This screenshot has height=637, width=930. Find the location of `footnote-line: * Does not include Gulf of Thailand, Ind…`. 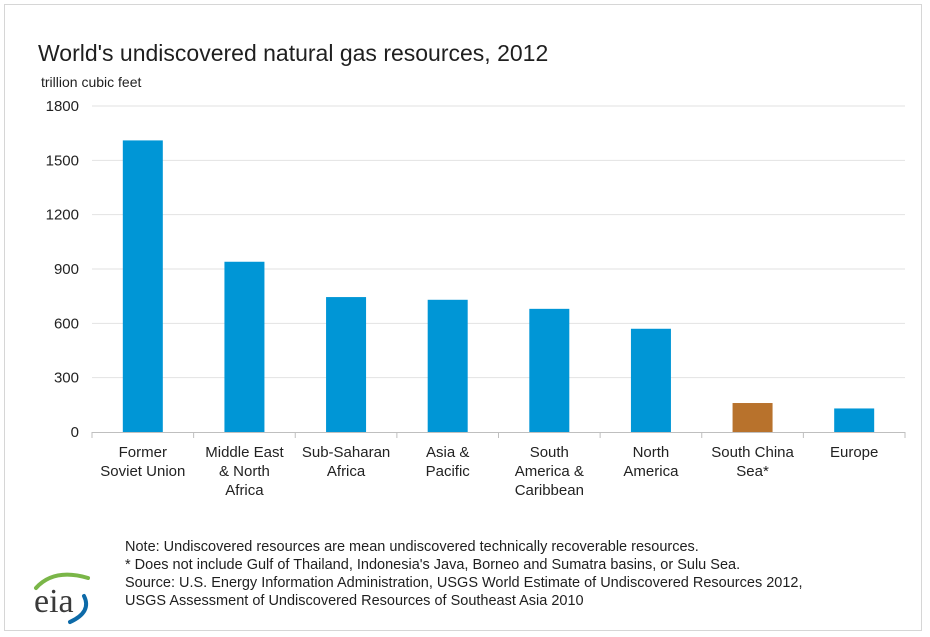

footnote-line: * Does not include Gulf of Thailand, Ind… is located at coordinates (433, 565).